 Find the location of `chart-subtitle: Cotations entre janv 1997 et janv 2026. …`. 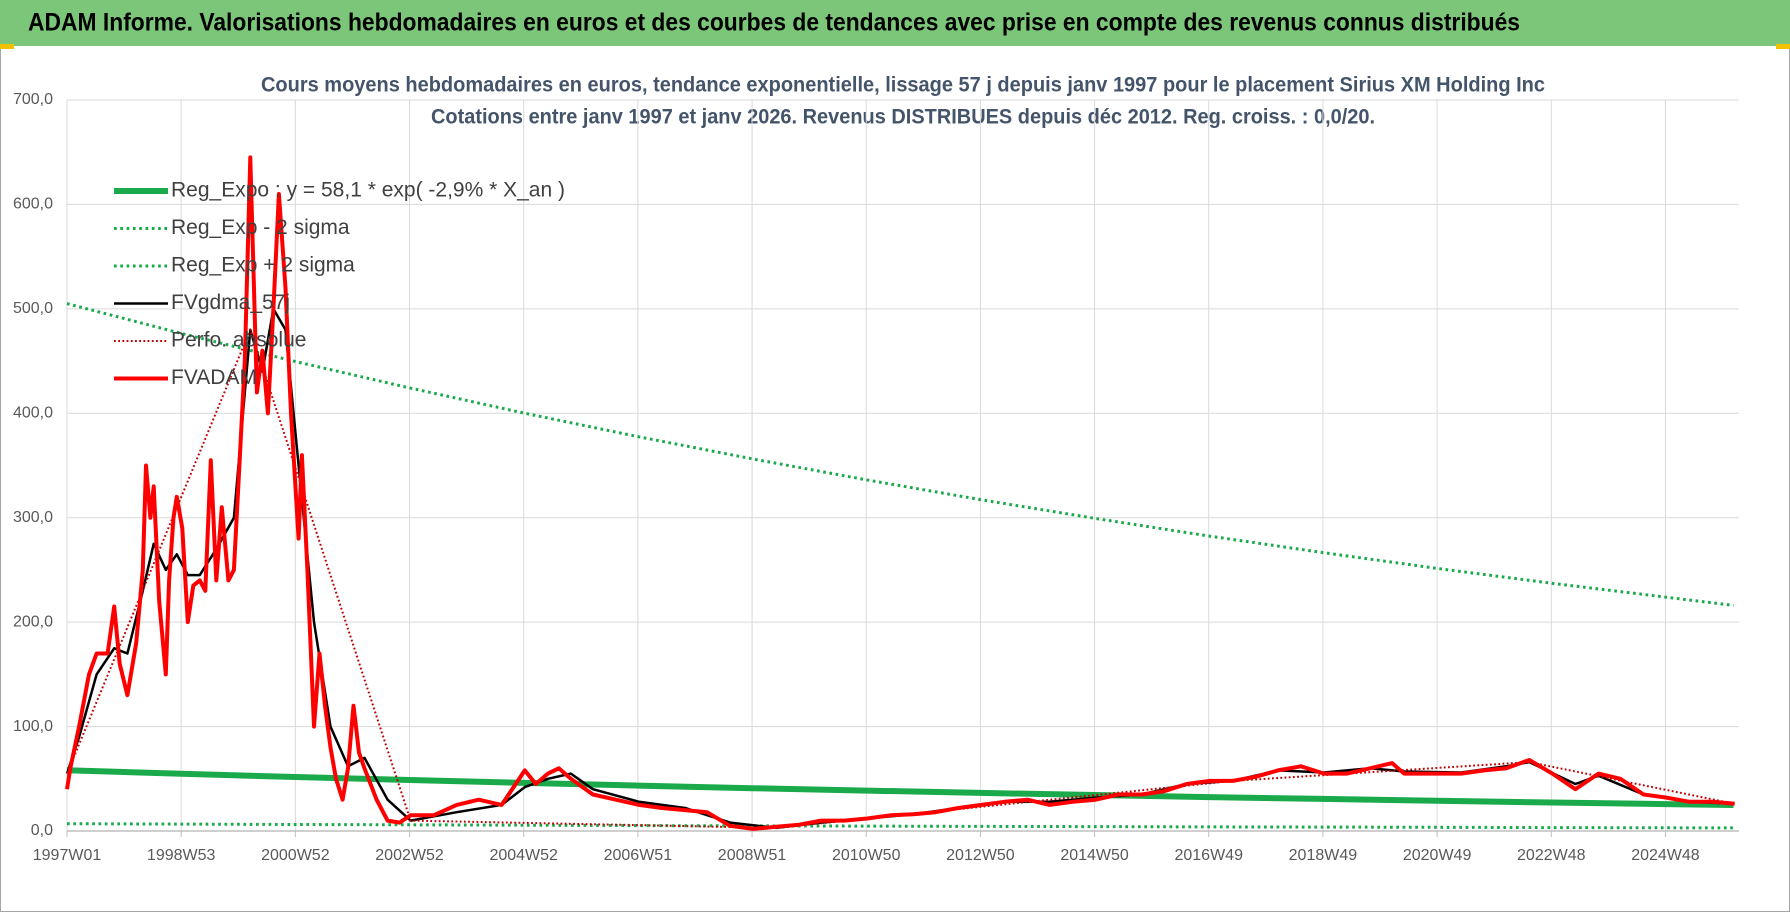

chart-subtitle: Cotations entre janv 1997 et janv 2026. … is located at coordinates (903, 117).